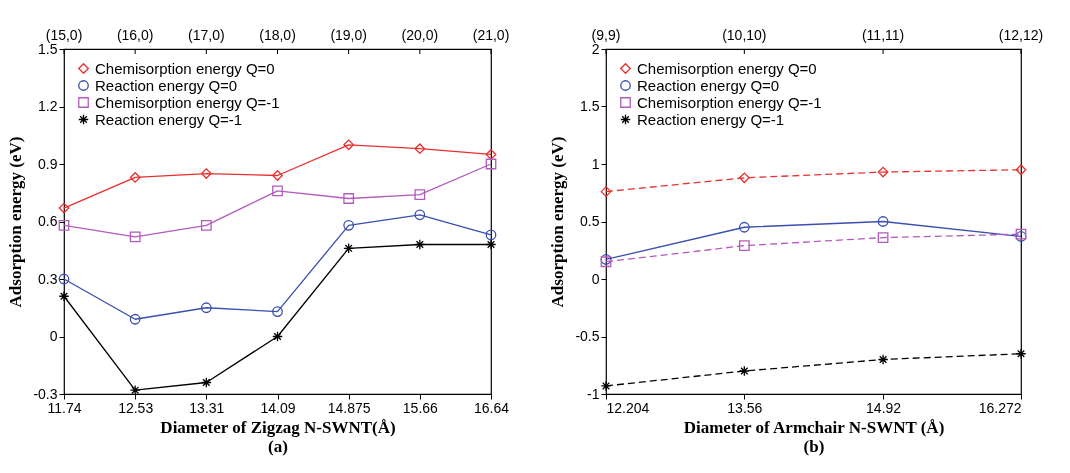  What do you see at coordinates (206, 35) in the screenshot?
I see `annotation: (17,0)` at bounding box center [206, 35].